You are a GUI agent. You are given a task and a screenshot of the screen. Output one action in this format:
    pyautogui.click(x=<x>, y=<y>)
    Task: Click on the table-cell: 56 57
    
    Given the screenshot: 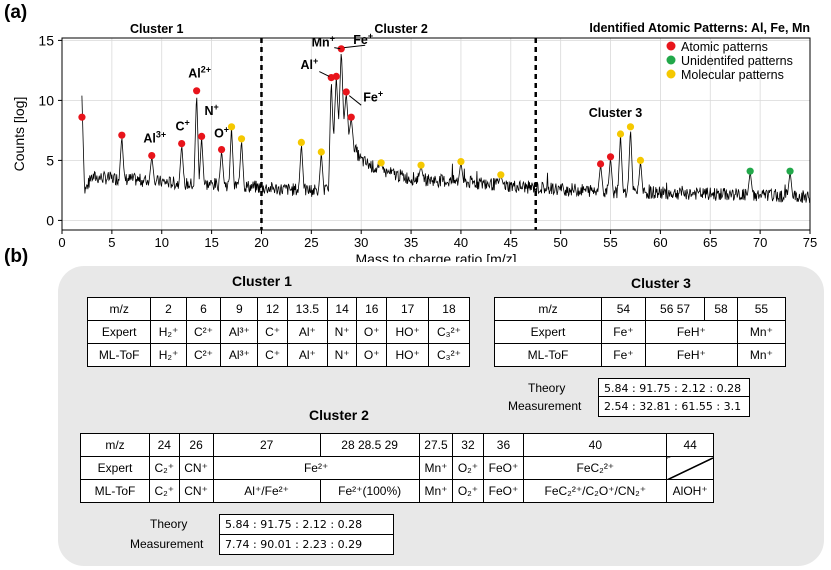 What is the action you would take?
    pyautogui.click(x=675, y=309)
    